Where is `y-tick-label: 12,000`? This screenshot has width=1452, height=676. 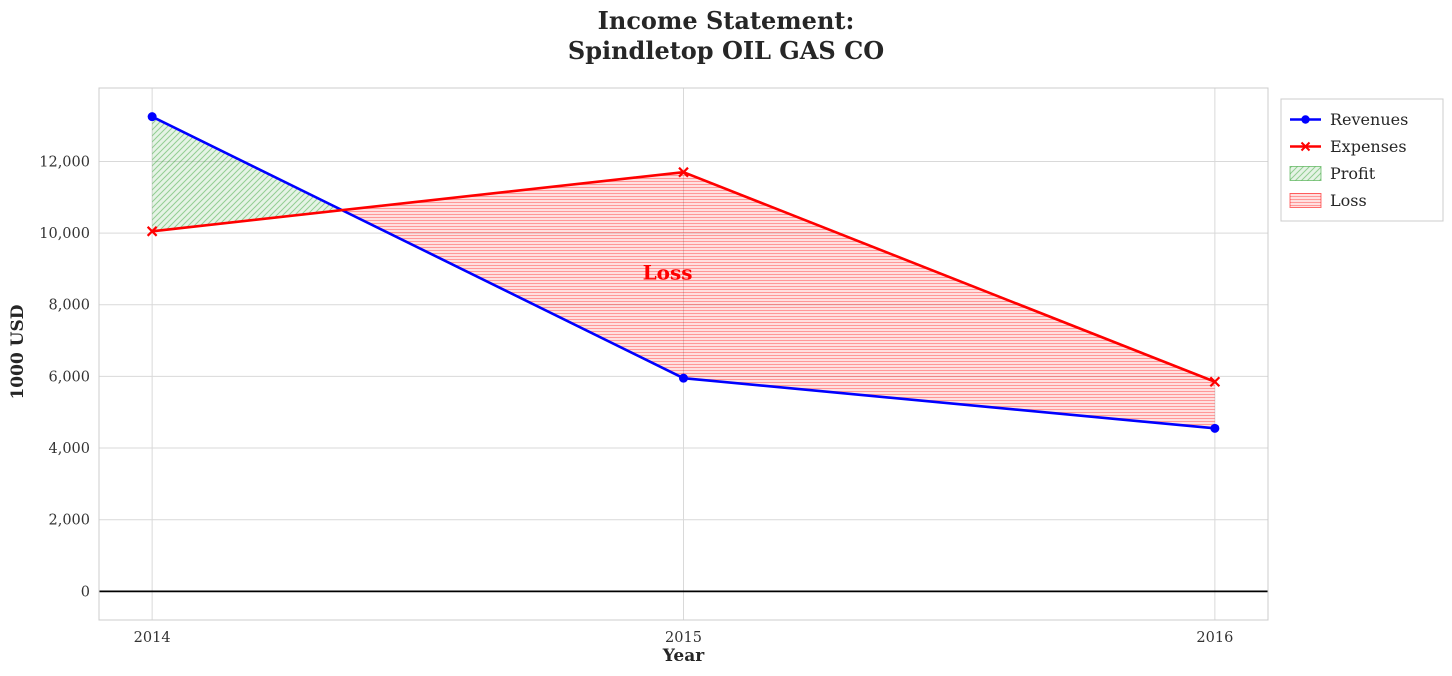 y-tick-label: 12,000 is located at coordinates (64, 162).